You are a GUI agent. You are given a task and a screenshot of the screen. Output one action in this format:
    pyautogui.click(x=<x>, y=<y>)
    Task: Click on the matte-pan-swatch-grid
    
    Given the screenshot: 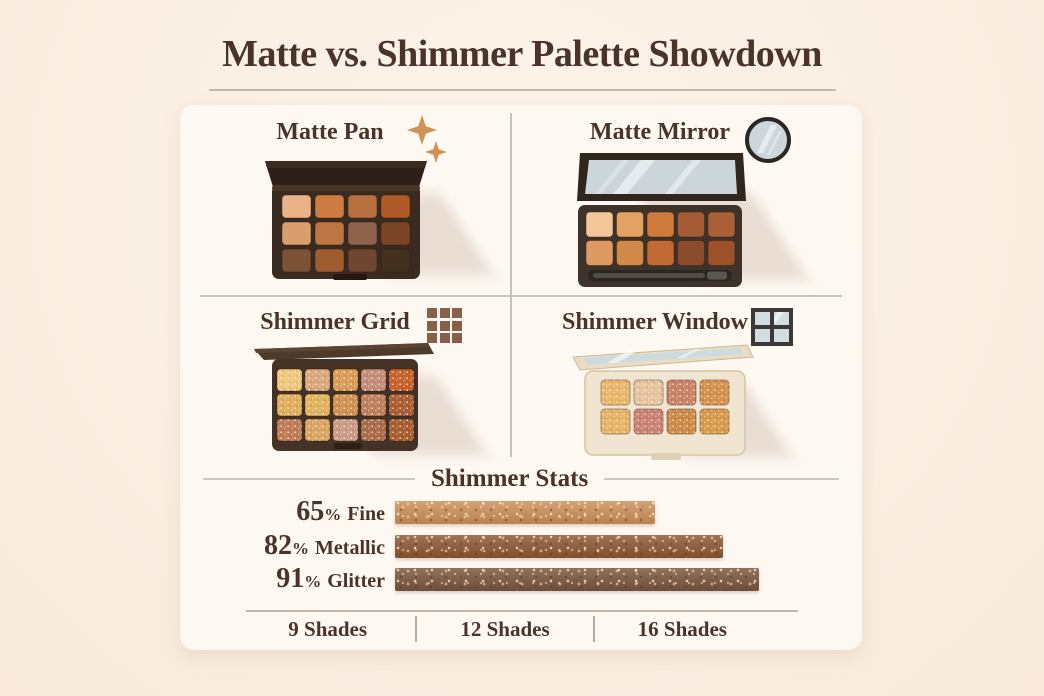 What is the action you would take?
    pyautogui.click(x=346, y=233)
    